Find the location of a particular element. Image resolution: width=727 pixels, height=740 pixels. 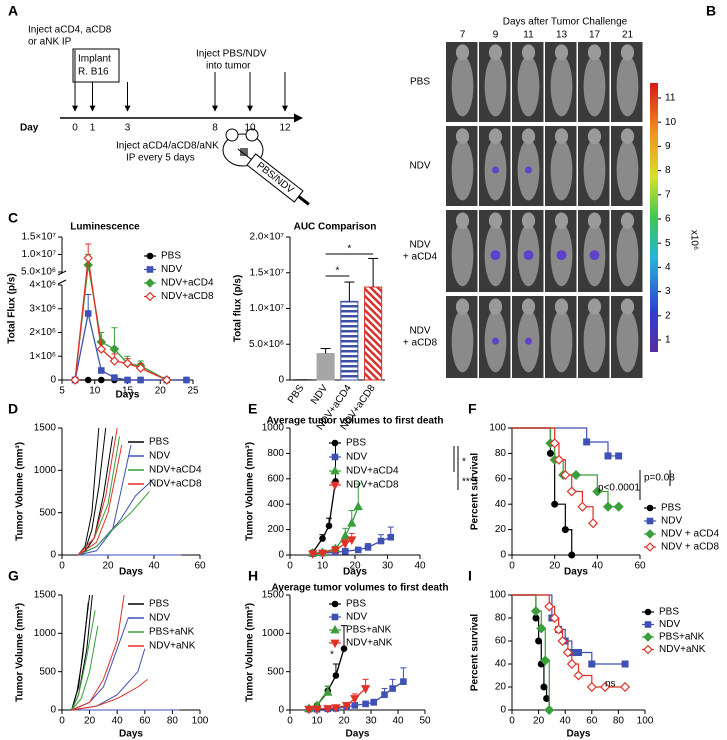

column-day: 7 is located at coordinates (463, 35).